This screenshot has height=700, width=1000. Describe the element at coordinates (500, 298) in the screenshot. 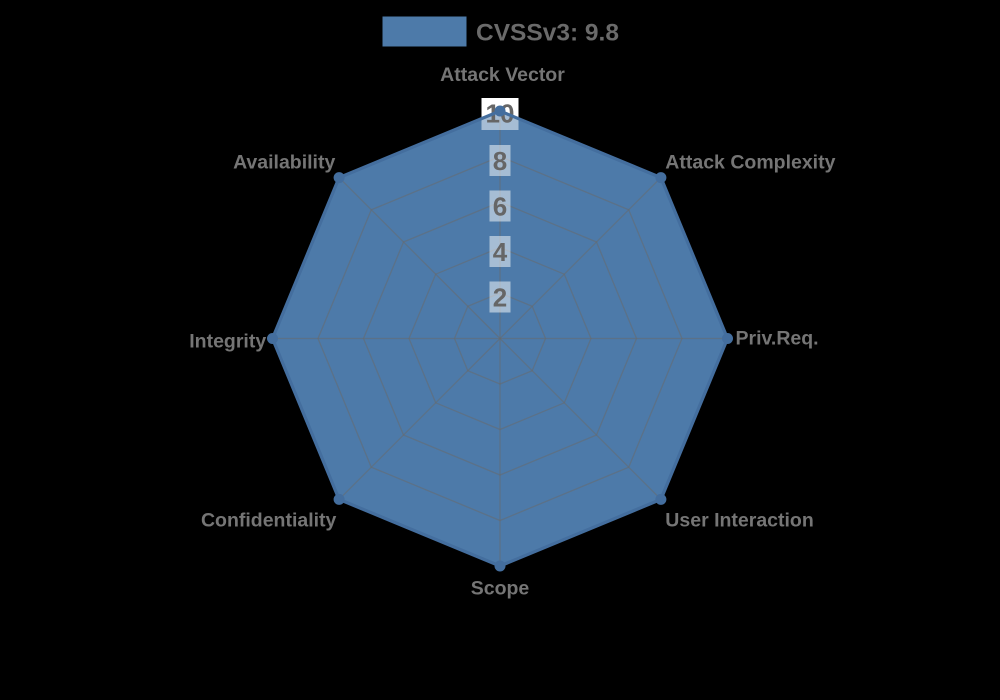

I see `svg-text: 2` at that location.